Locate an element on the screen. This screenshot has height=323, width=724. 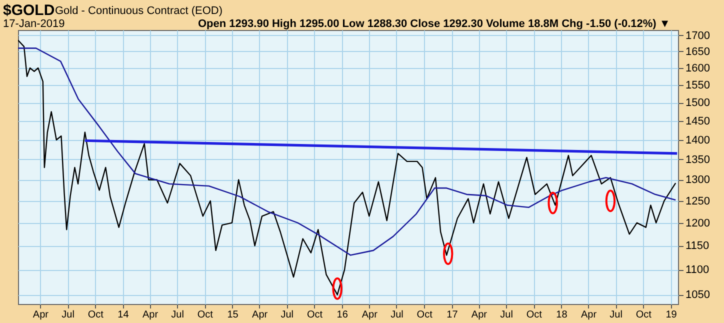
y-tick-label: 1650 is located at coordinates (698, 52).